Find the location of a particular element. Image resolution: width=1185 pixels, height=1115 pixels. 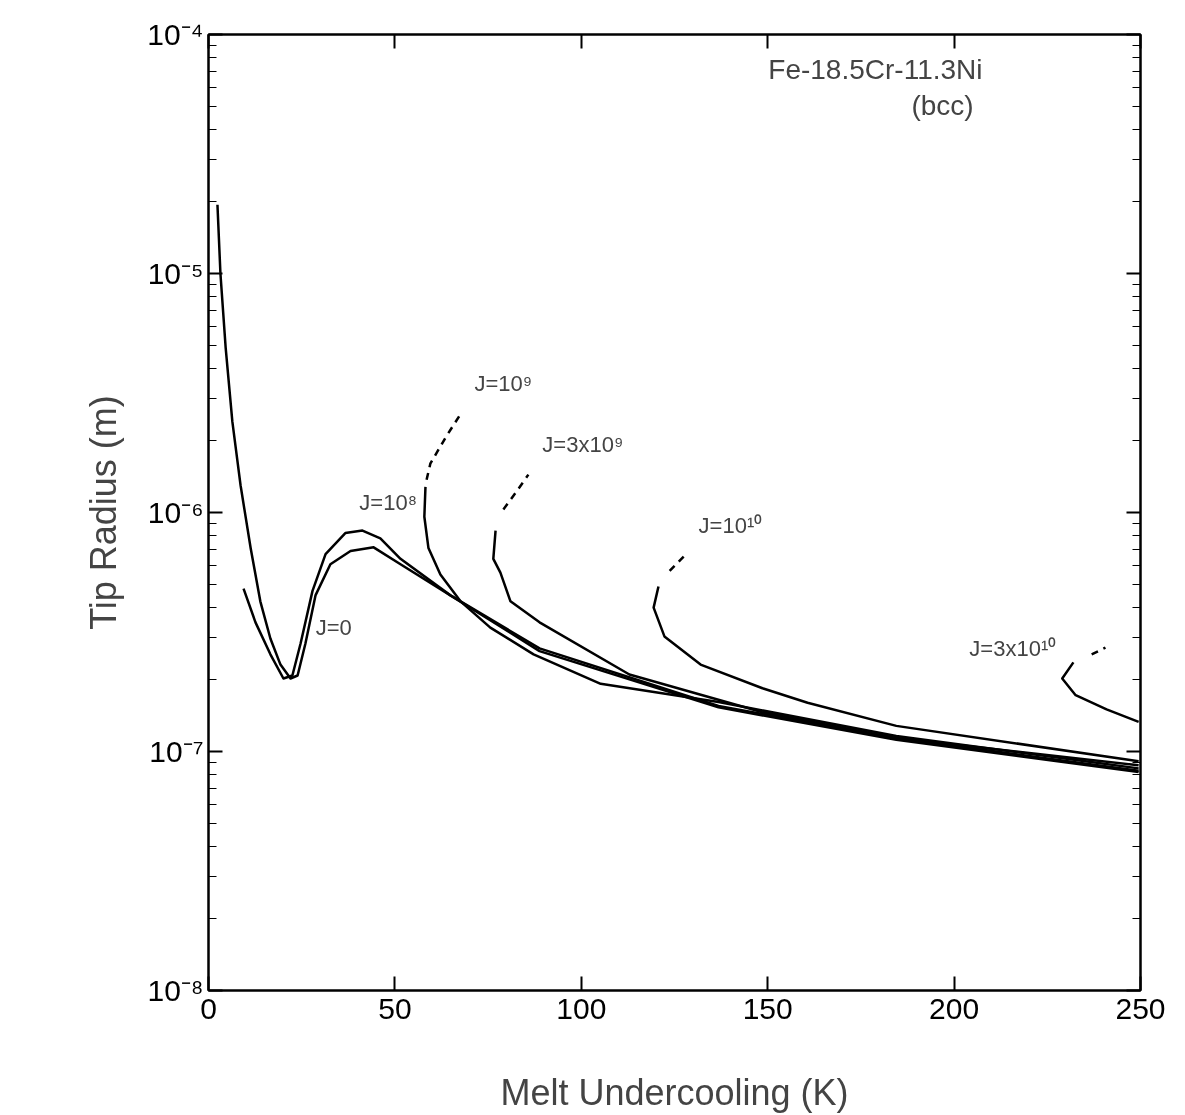

y-tick-label: 10⁻⁶ is located at coordinates (175, 512).